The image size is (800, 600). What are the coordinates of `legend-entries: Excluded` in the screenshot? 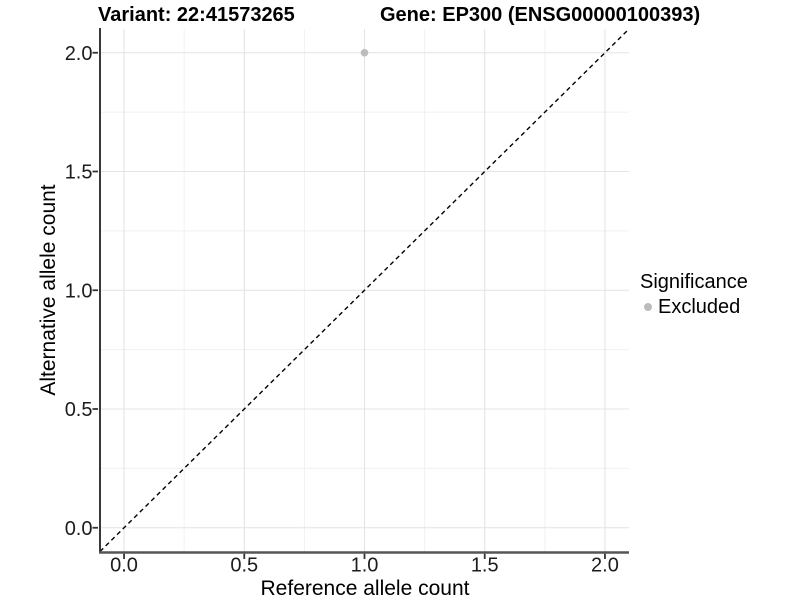 It's located at (694, 307).